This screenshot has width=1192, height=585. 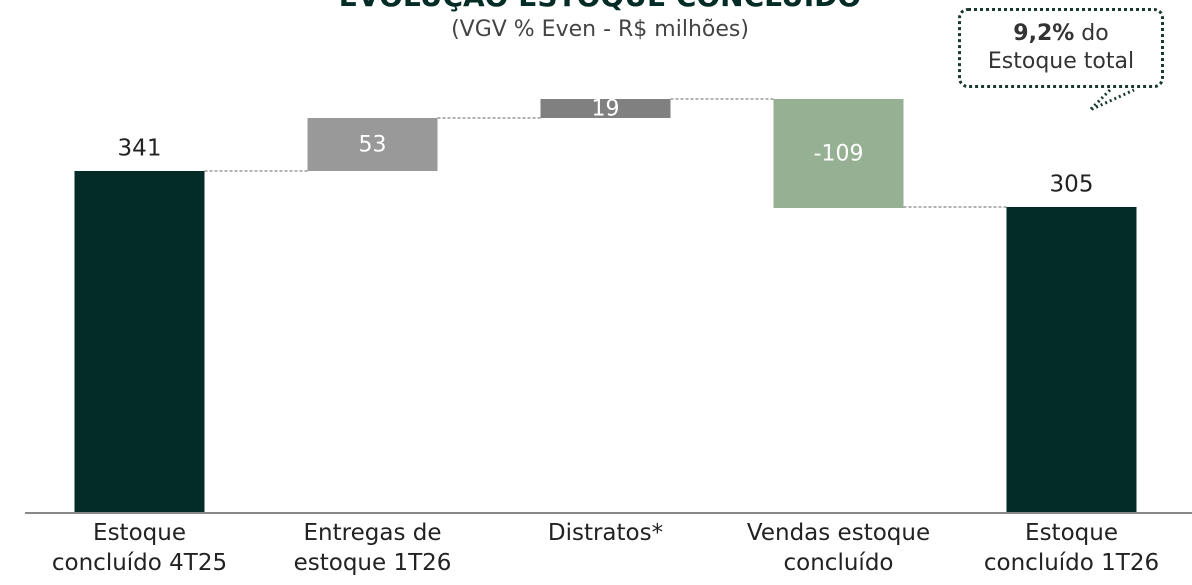 I want to click on chart-subtitle: (VGV % Even - R$ milhões), so click(x=600, y=29).